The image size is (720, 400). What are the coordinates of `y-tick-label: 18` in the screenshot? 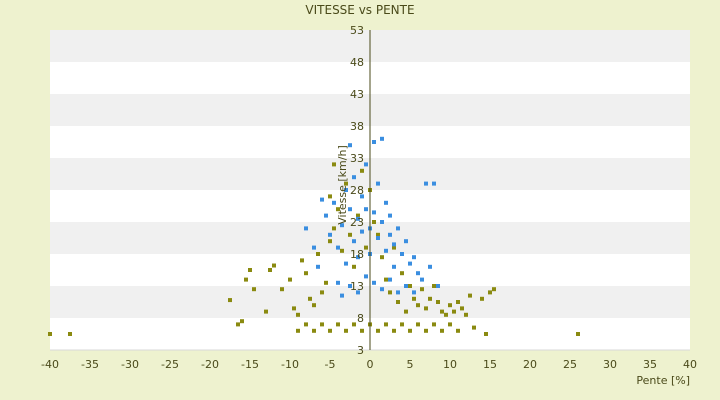 It's located at (357, 254).